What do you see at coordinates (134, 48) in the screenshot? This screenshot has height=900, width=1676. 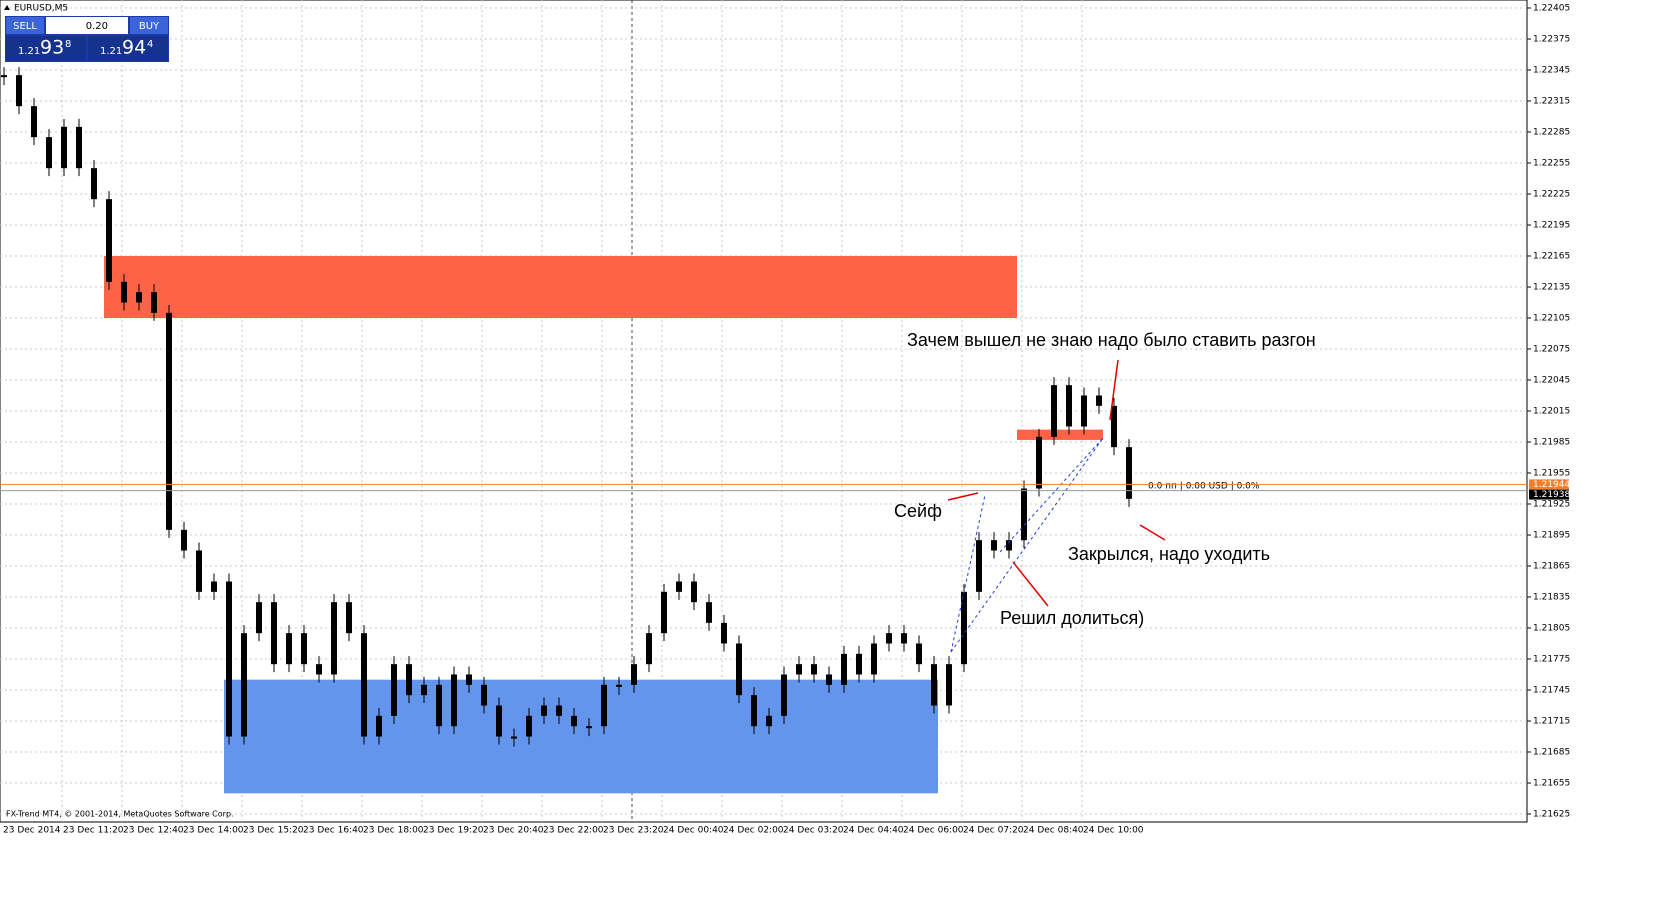 I see `buy-price-big: 94` at bounding box center [134, 48].